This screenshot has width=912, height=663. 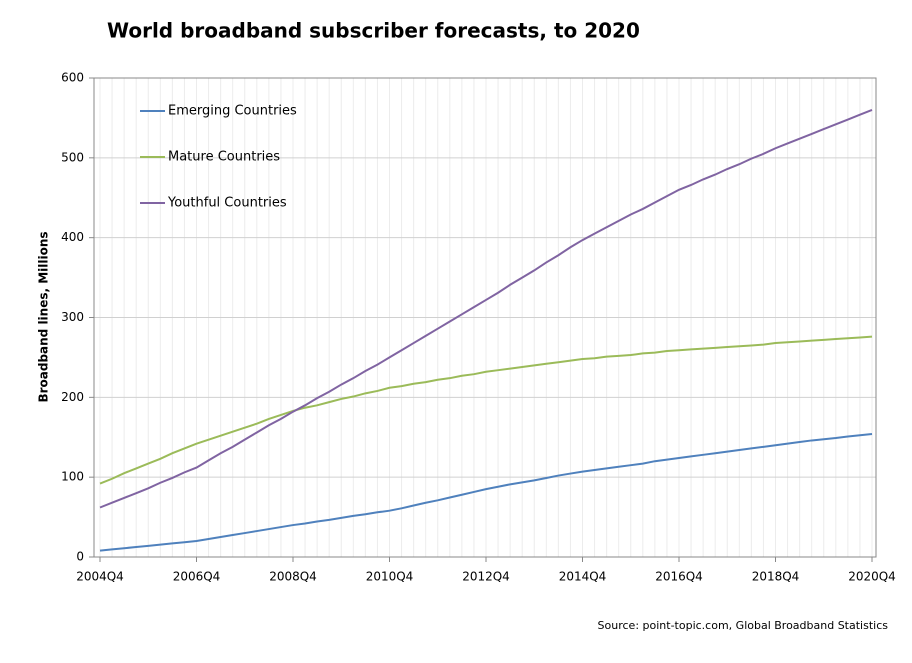 I want to click on x-tick-label: 2004Q4, so click(x=100, y=577).